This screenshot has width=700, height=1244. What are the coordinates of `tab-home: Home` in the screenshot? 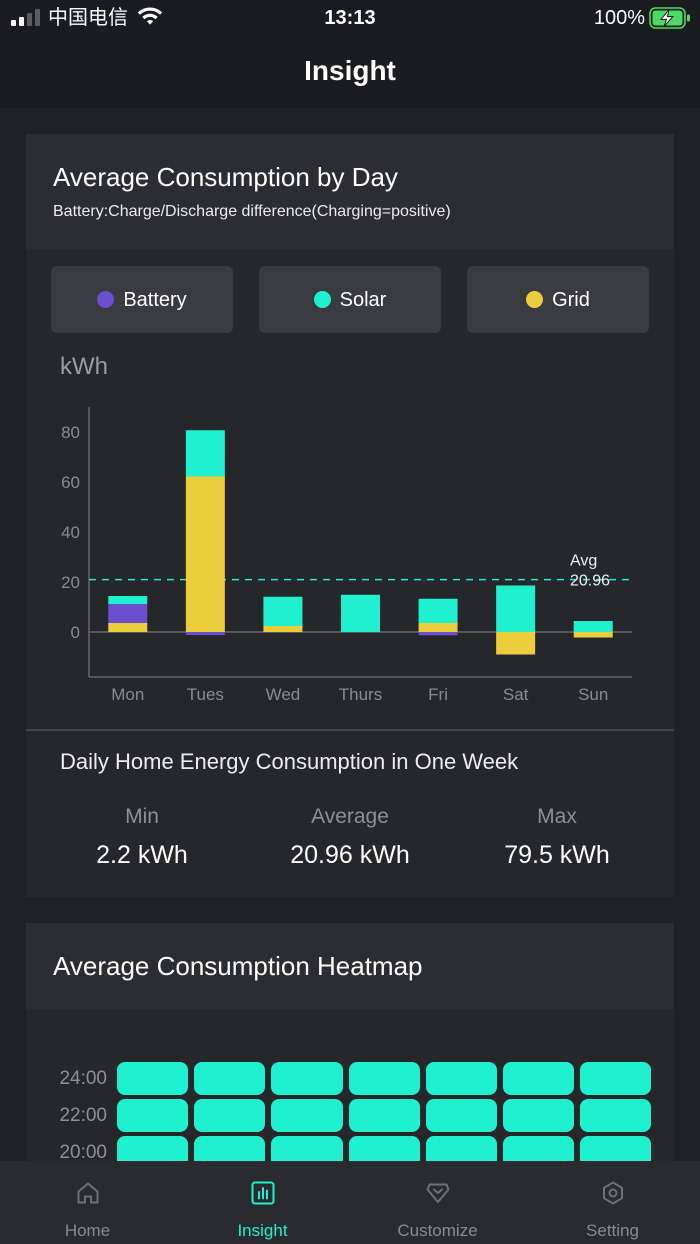 It's located at (87, 1202).